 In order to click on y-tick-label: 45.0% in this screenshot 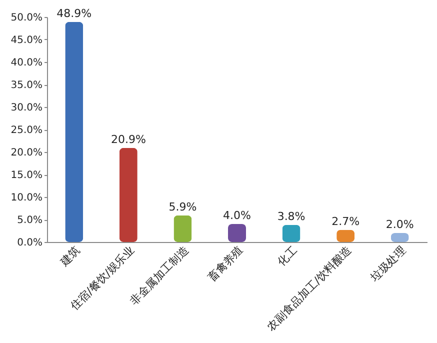, I will do `click(26, 40)`.